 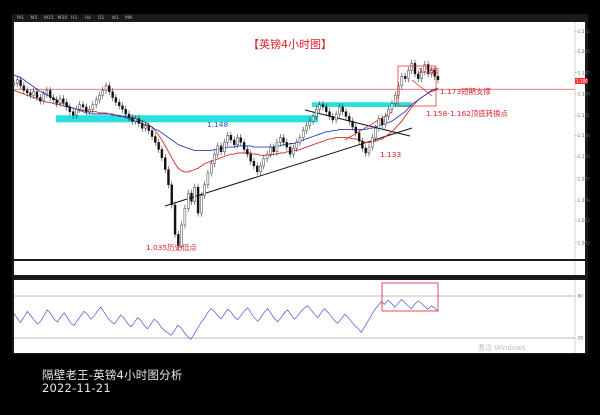 I want to click on oscillator-lower-label: 20, so click(x=581, y=339).